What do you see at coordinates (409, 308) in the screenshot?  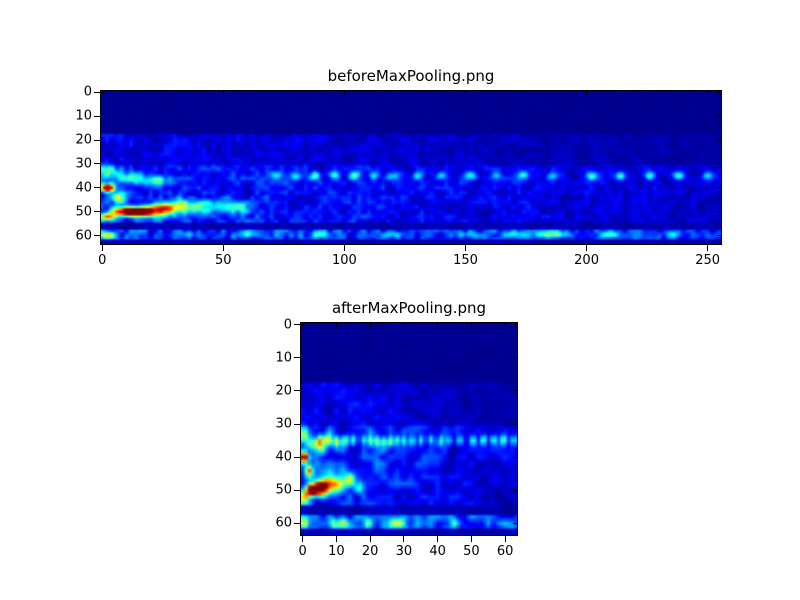 I see `after-maxpooling-title: afterMaxPooling.png` at bounding box center [409, 308].